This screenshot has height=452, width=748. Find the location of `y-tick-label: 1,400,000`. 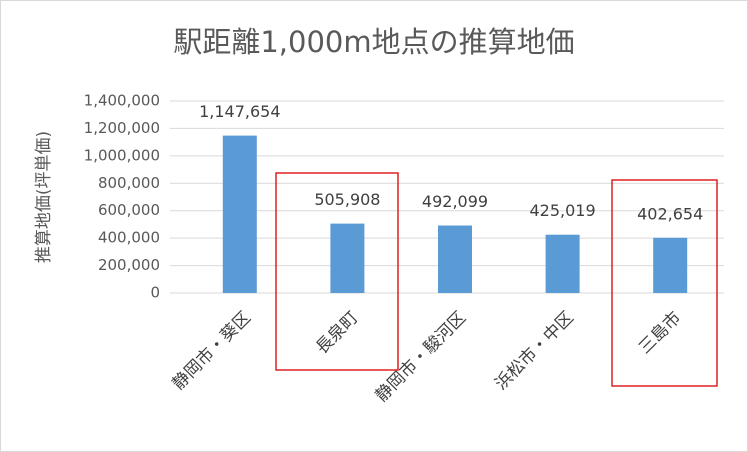

y-tick-label: 1,400,000 is located at coordinates (122, 101).